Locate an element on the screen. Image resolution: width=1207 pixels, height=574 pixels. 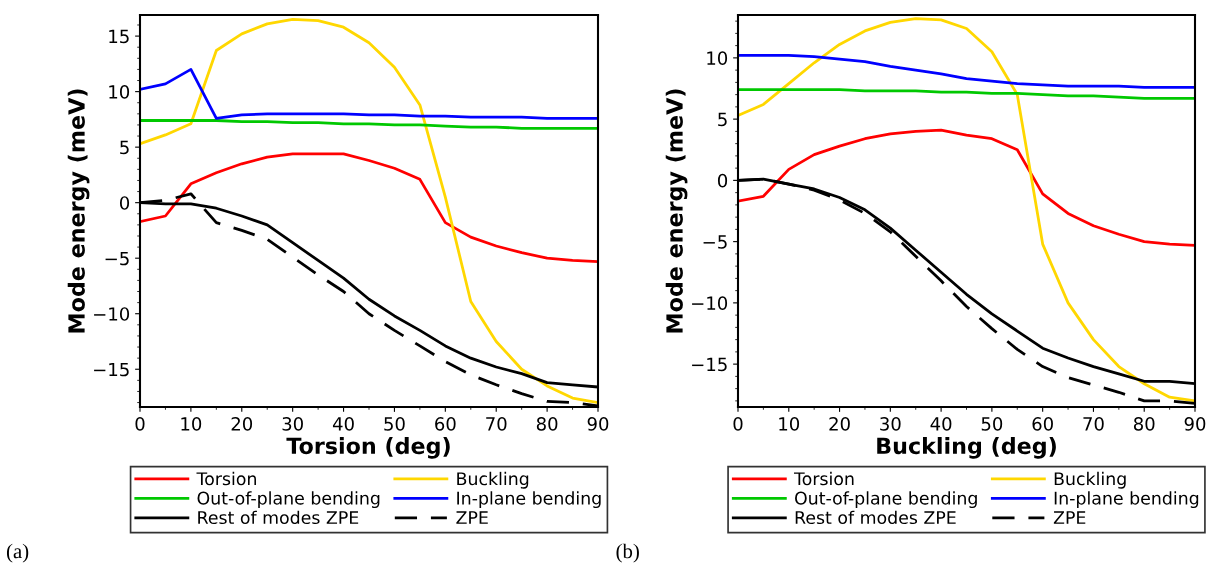
x-axis-title: Torsion (deg) is located at coordinates (368, 447).